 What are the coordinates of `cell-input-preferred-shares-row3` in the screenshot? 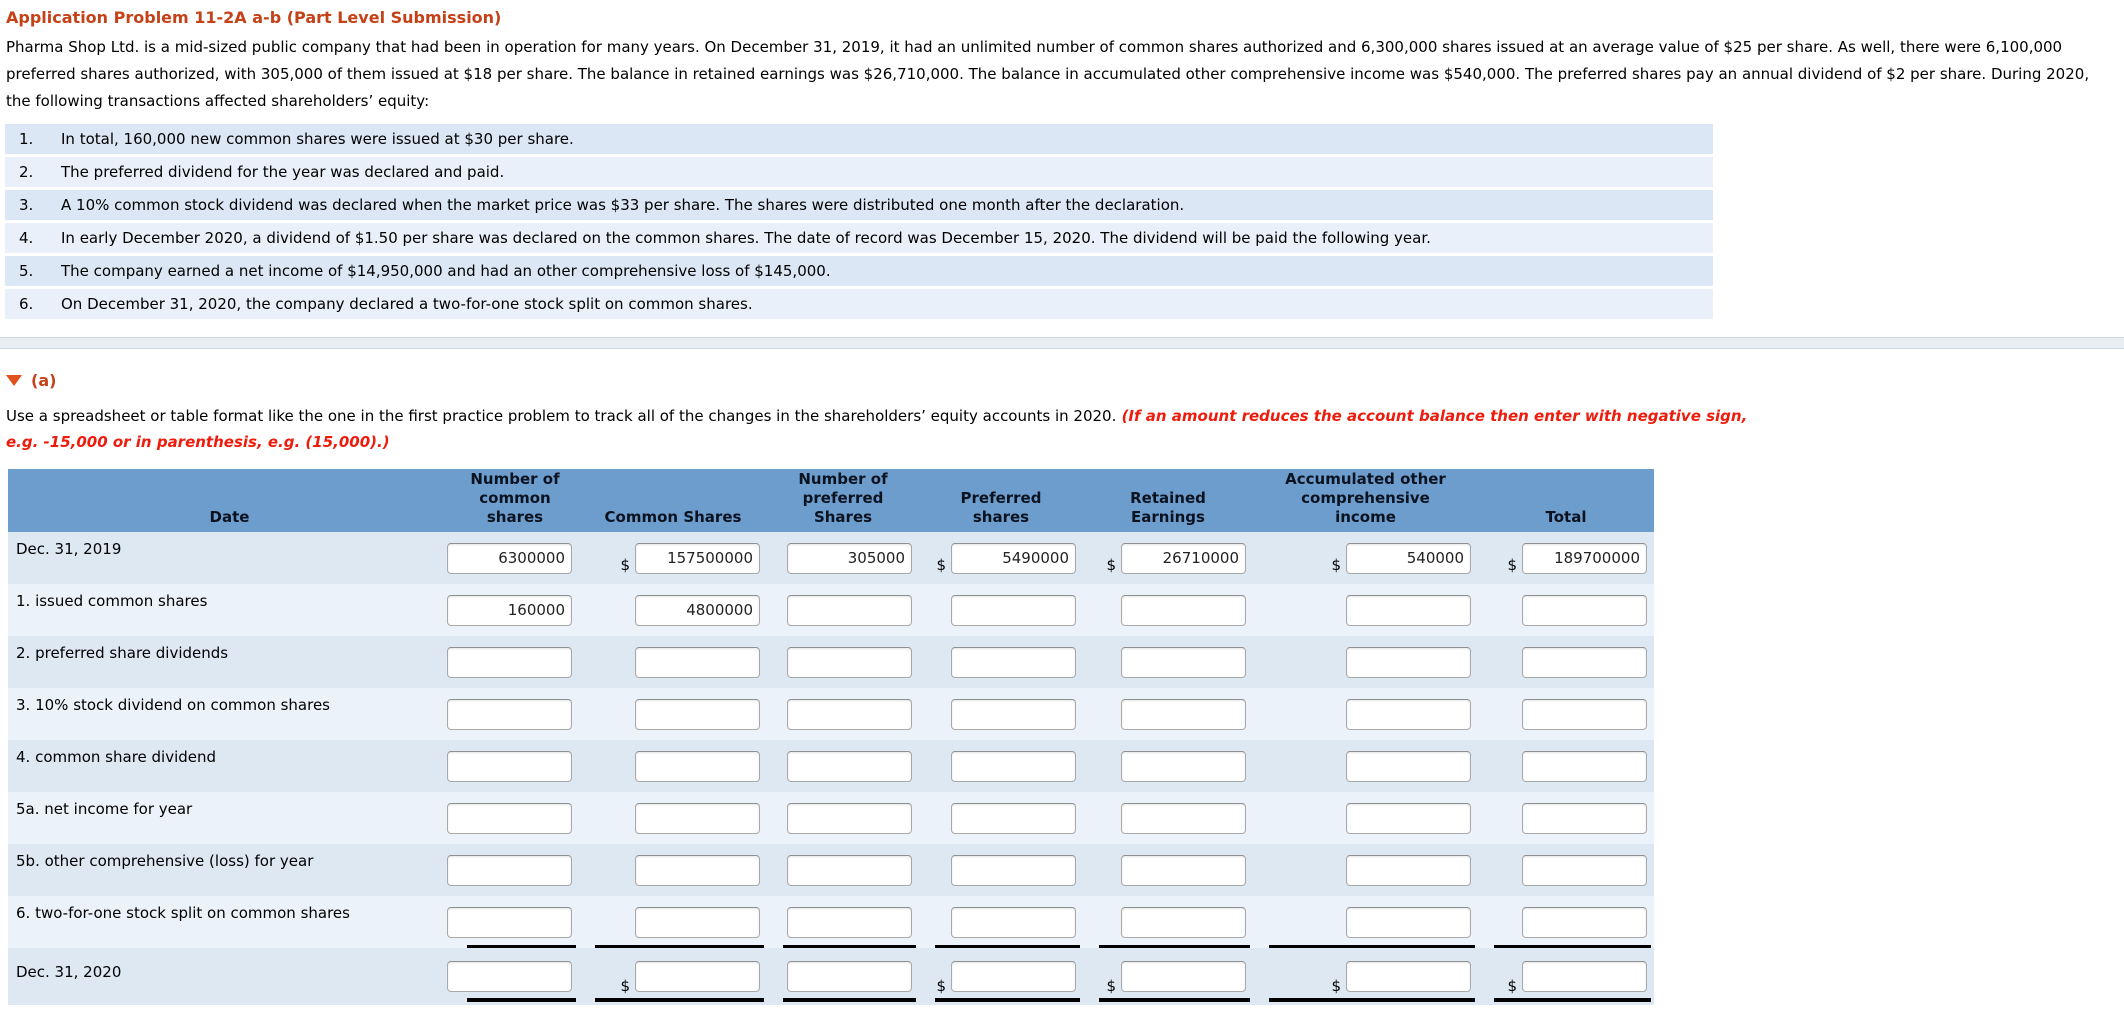 It's located at (1013, 714).